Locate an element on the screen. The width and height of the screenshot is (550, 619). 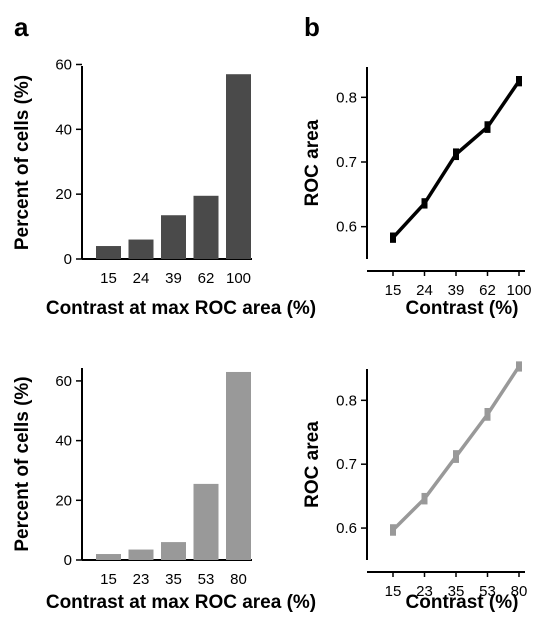
panel-label-a: a is located at coordinates (21, 27).